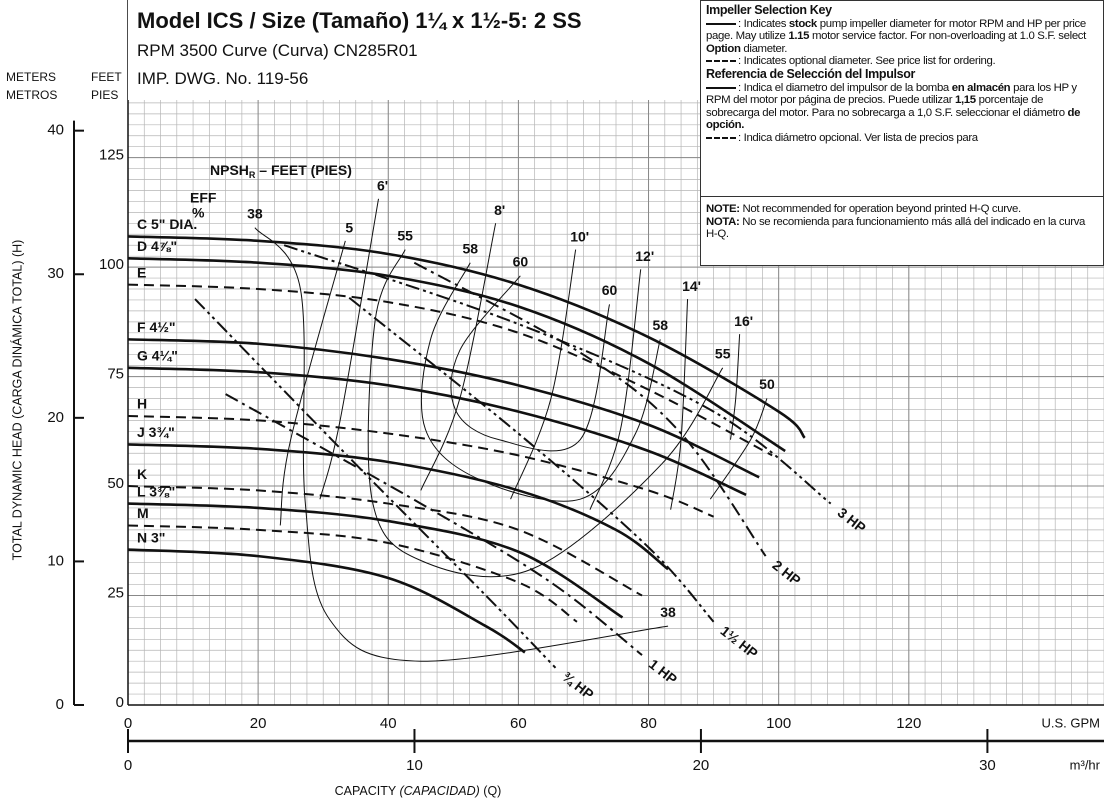 The width and height of the screenshot is (1104, 805). I want to click on npsh-label: 8', so click(499, 210).